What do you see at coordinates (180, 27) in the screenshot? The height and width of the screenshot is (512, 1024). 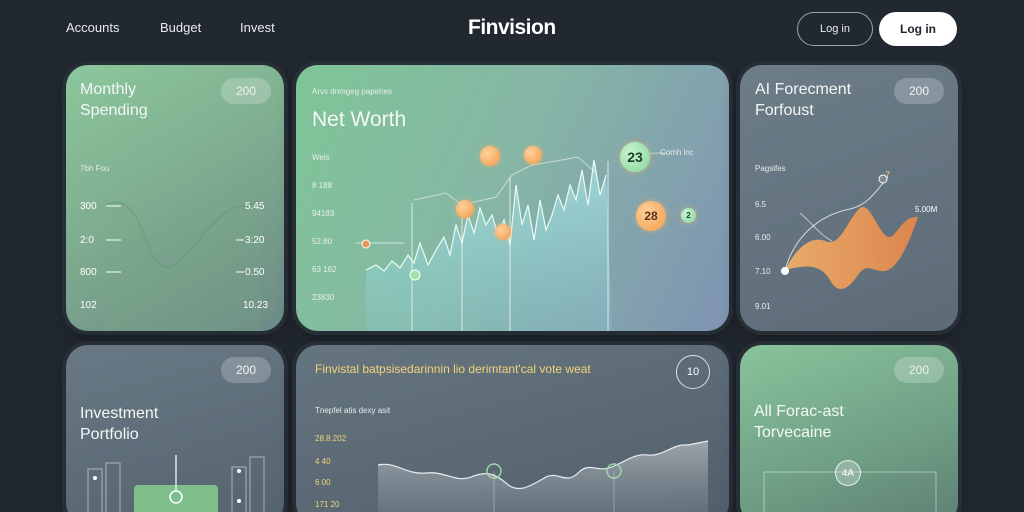 I see `nav-link-budget: Budget` at bounding box center [180, 27].